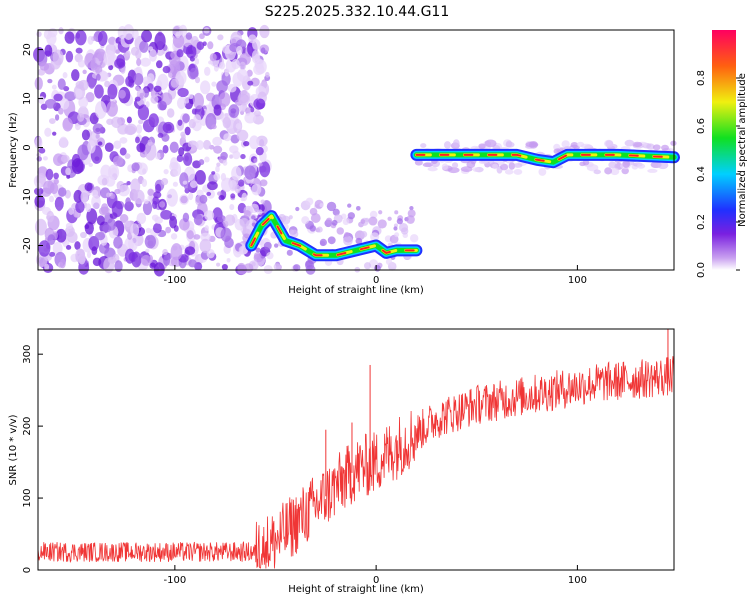 The image size is (750, 600). I want to click on ridge-lower-peak, so click(334, 235).